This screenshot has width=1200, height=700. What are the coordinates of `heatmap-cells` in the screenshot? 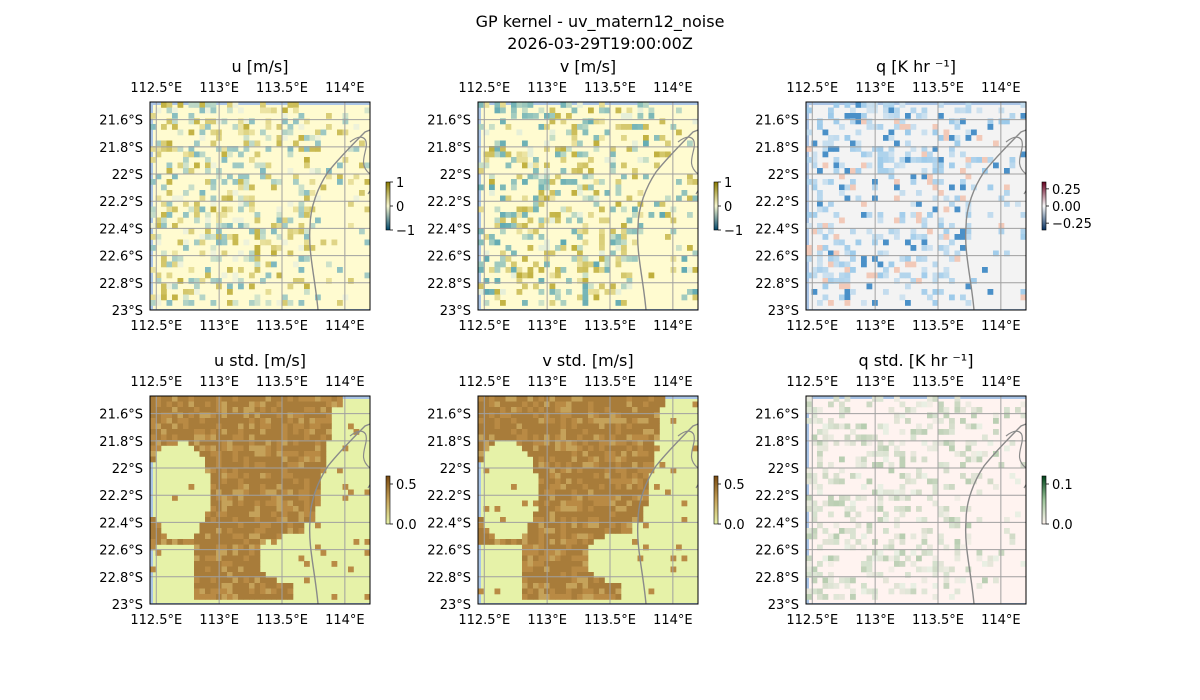 It's located at (588, 204).